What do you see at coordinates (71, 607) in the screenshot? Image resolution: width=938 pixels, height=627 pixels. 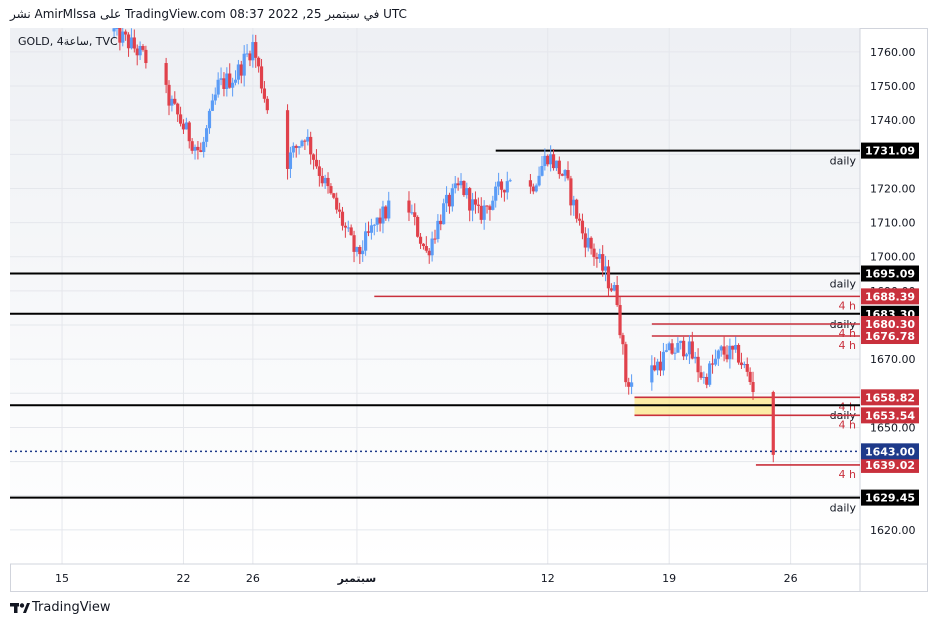 I see `tradingview-logo-text: TradingView` at bounding box center [71, 607].